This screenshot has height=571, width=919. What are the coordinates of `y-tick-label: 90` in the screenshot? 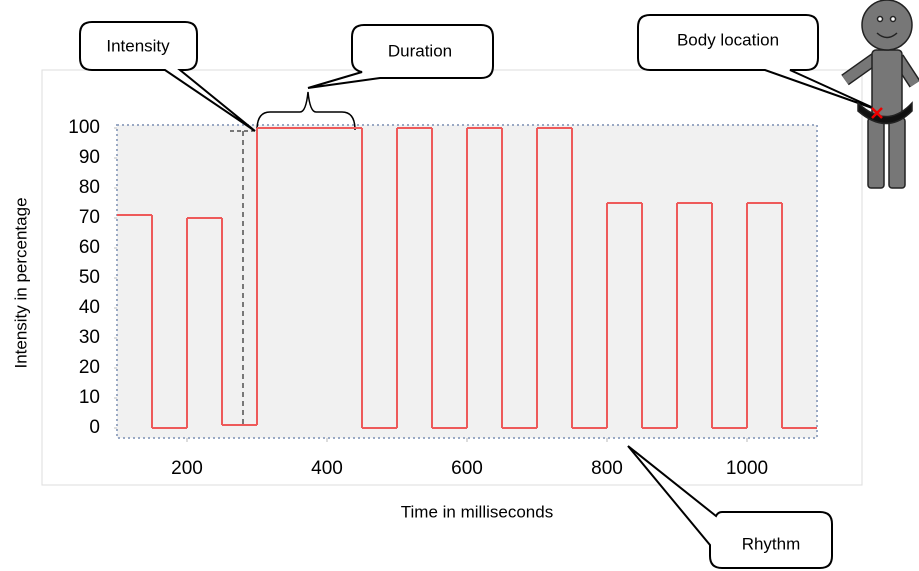 It's located at (89, 157).